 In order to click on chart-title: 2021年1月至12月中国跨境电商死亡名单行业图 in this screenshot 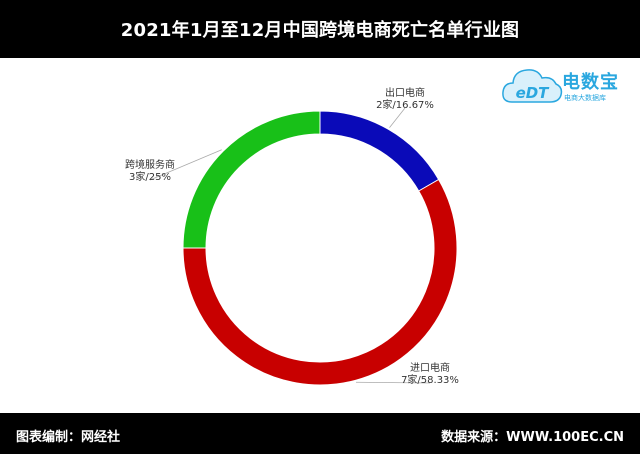, I will do `click(320, 30)`.